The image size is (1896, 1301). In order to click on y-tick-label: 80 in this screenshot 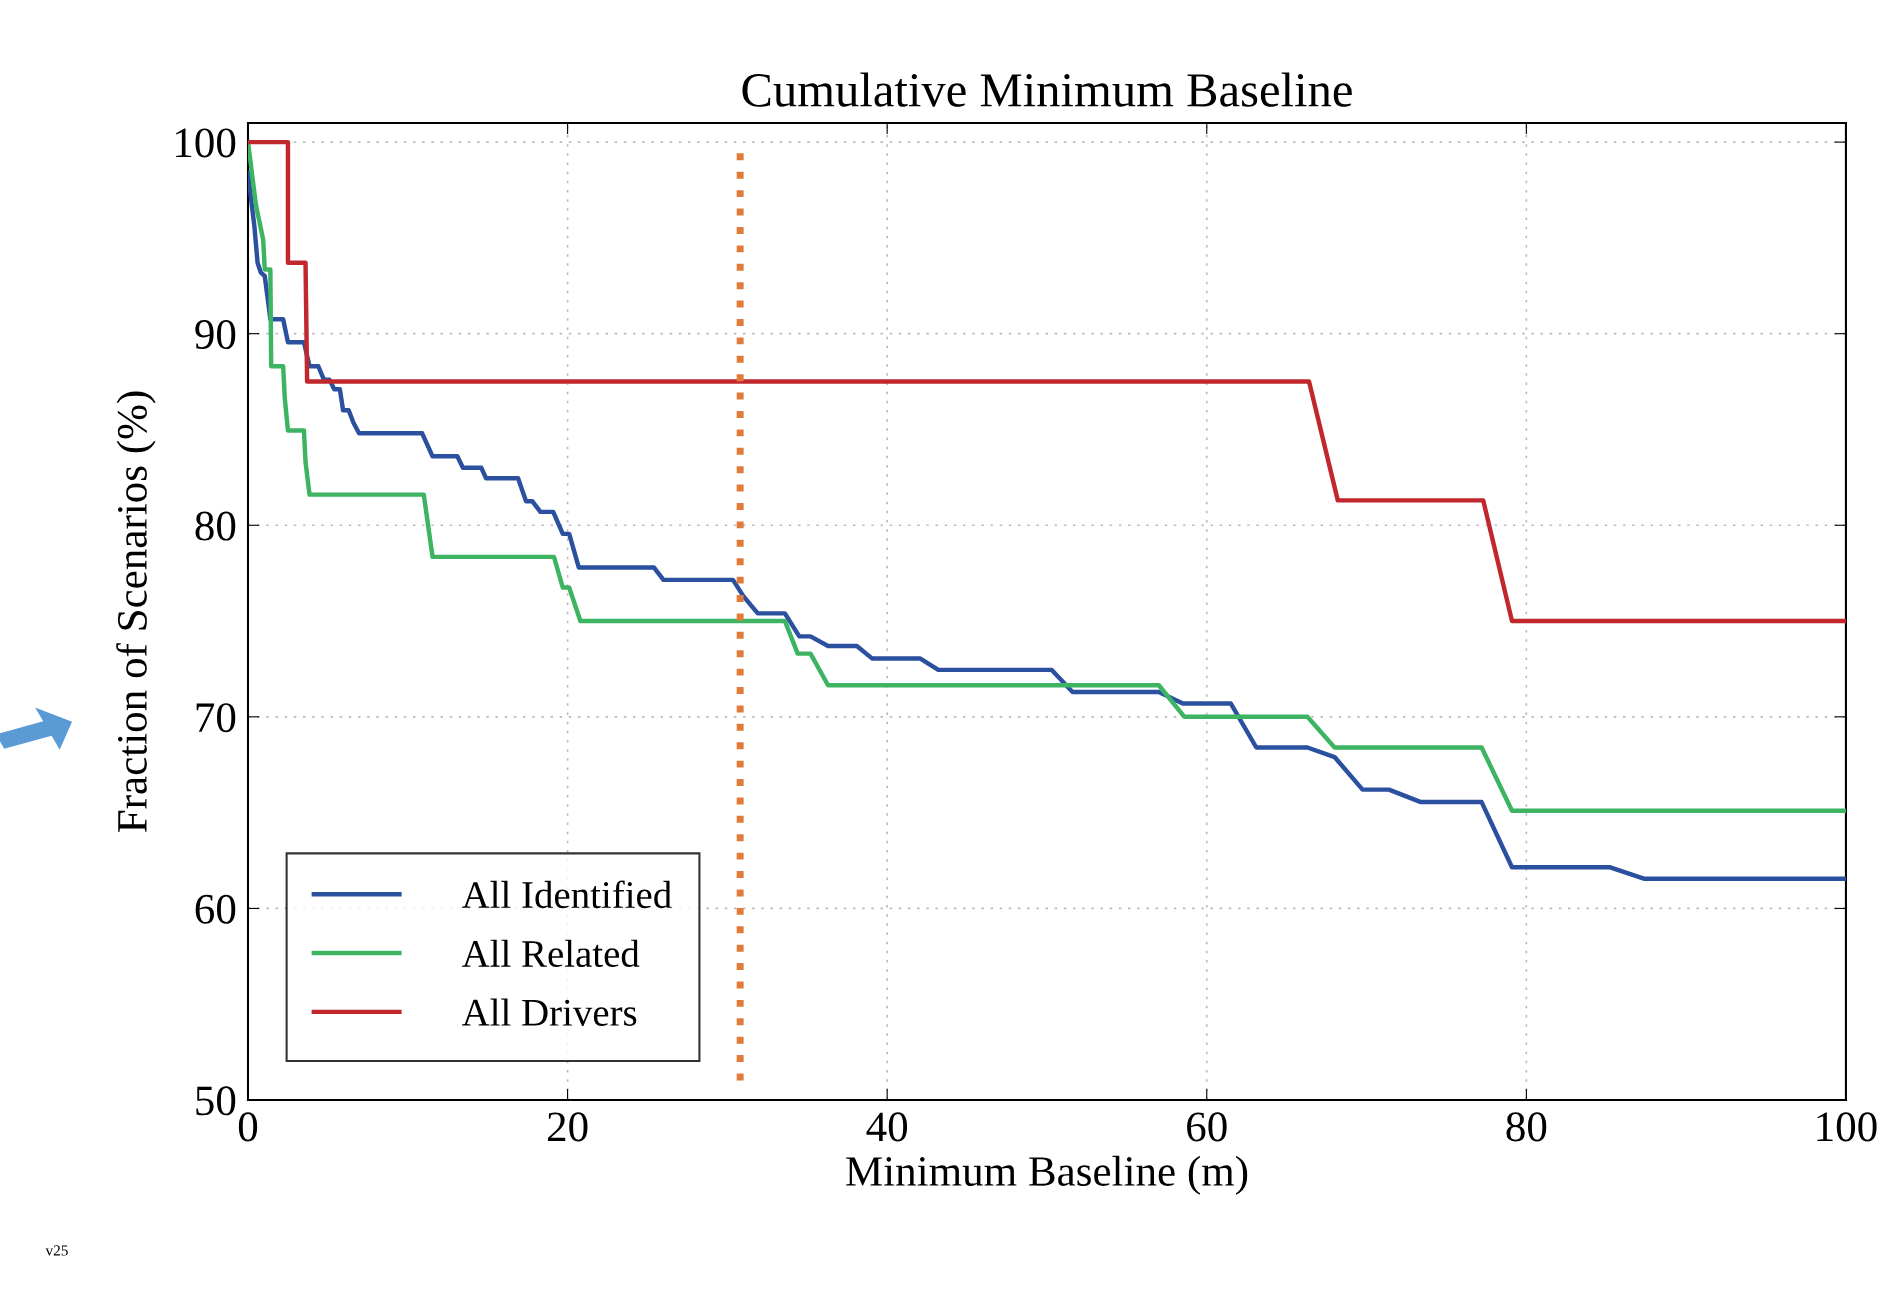, I will do `click(215, 526)`.